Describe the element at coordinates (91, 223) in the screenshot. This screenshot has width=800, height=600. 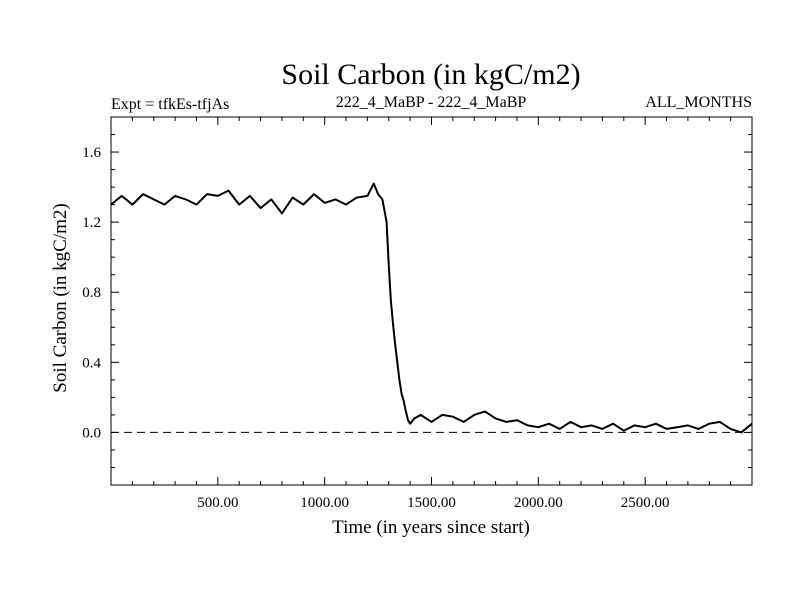
I see `y-tick-label: 1.2` at that location.